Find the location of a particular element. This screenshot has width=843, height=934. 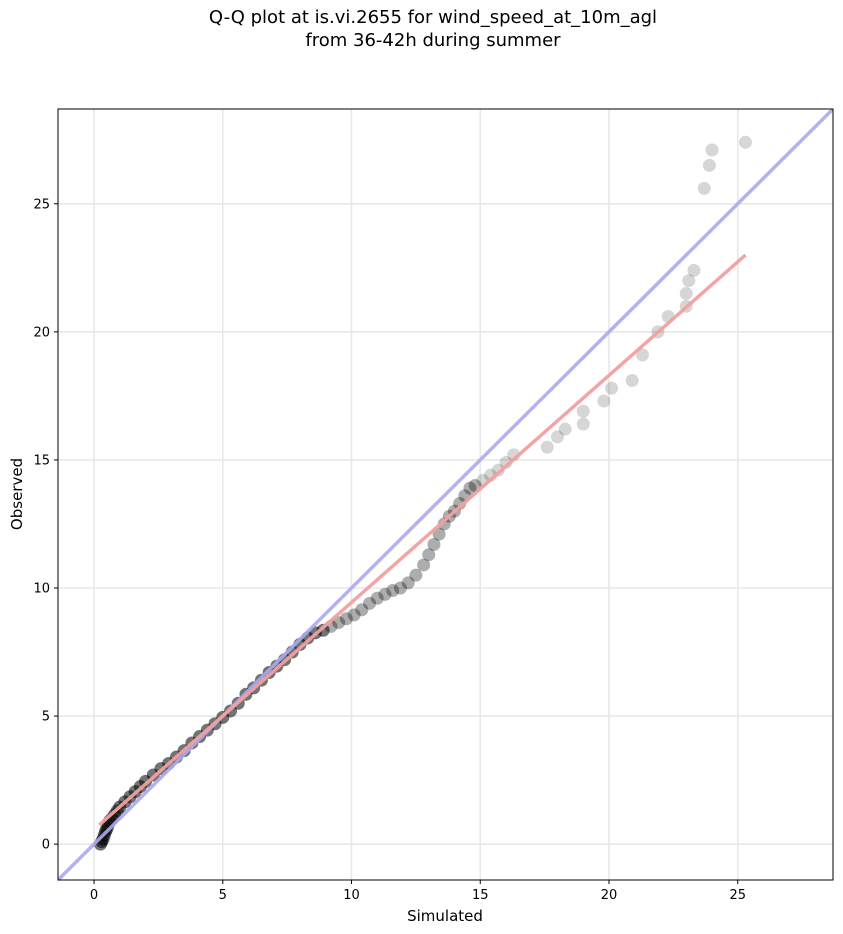

x-tick-label: 15 is located at coordinates (480, 895).